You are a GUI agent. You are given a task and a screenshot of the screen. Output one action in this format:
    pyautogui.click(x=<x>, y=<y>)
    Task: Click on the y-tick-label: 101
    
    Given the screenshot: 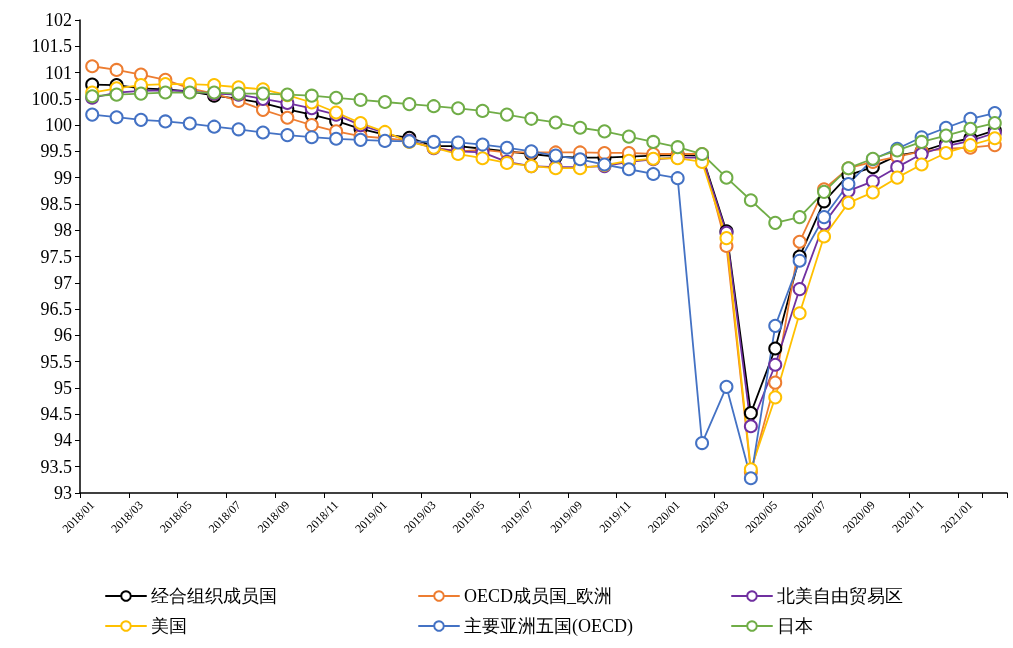 What is the action you would take?
    pyautogui.click(x=58, y=72)
    